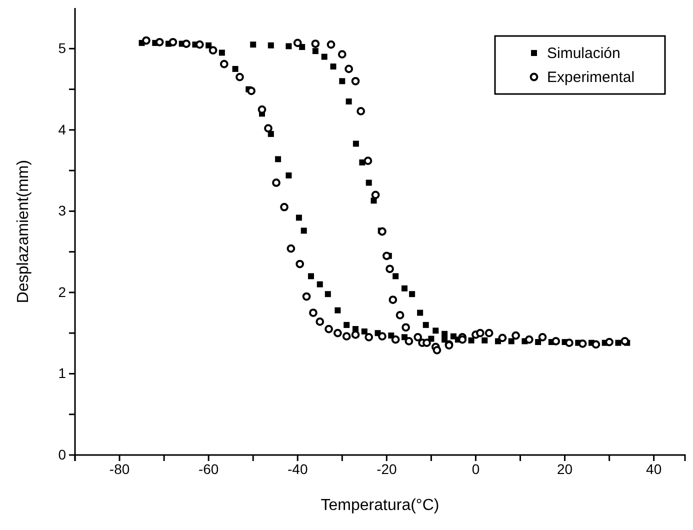 This screenshot has height=530, width=693. Describe the element at coordinates (380, 505) in the screenshot. I see `x-axis-title: Temperatura(°C)` at that location.